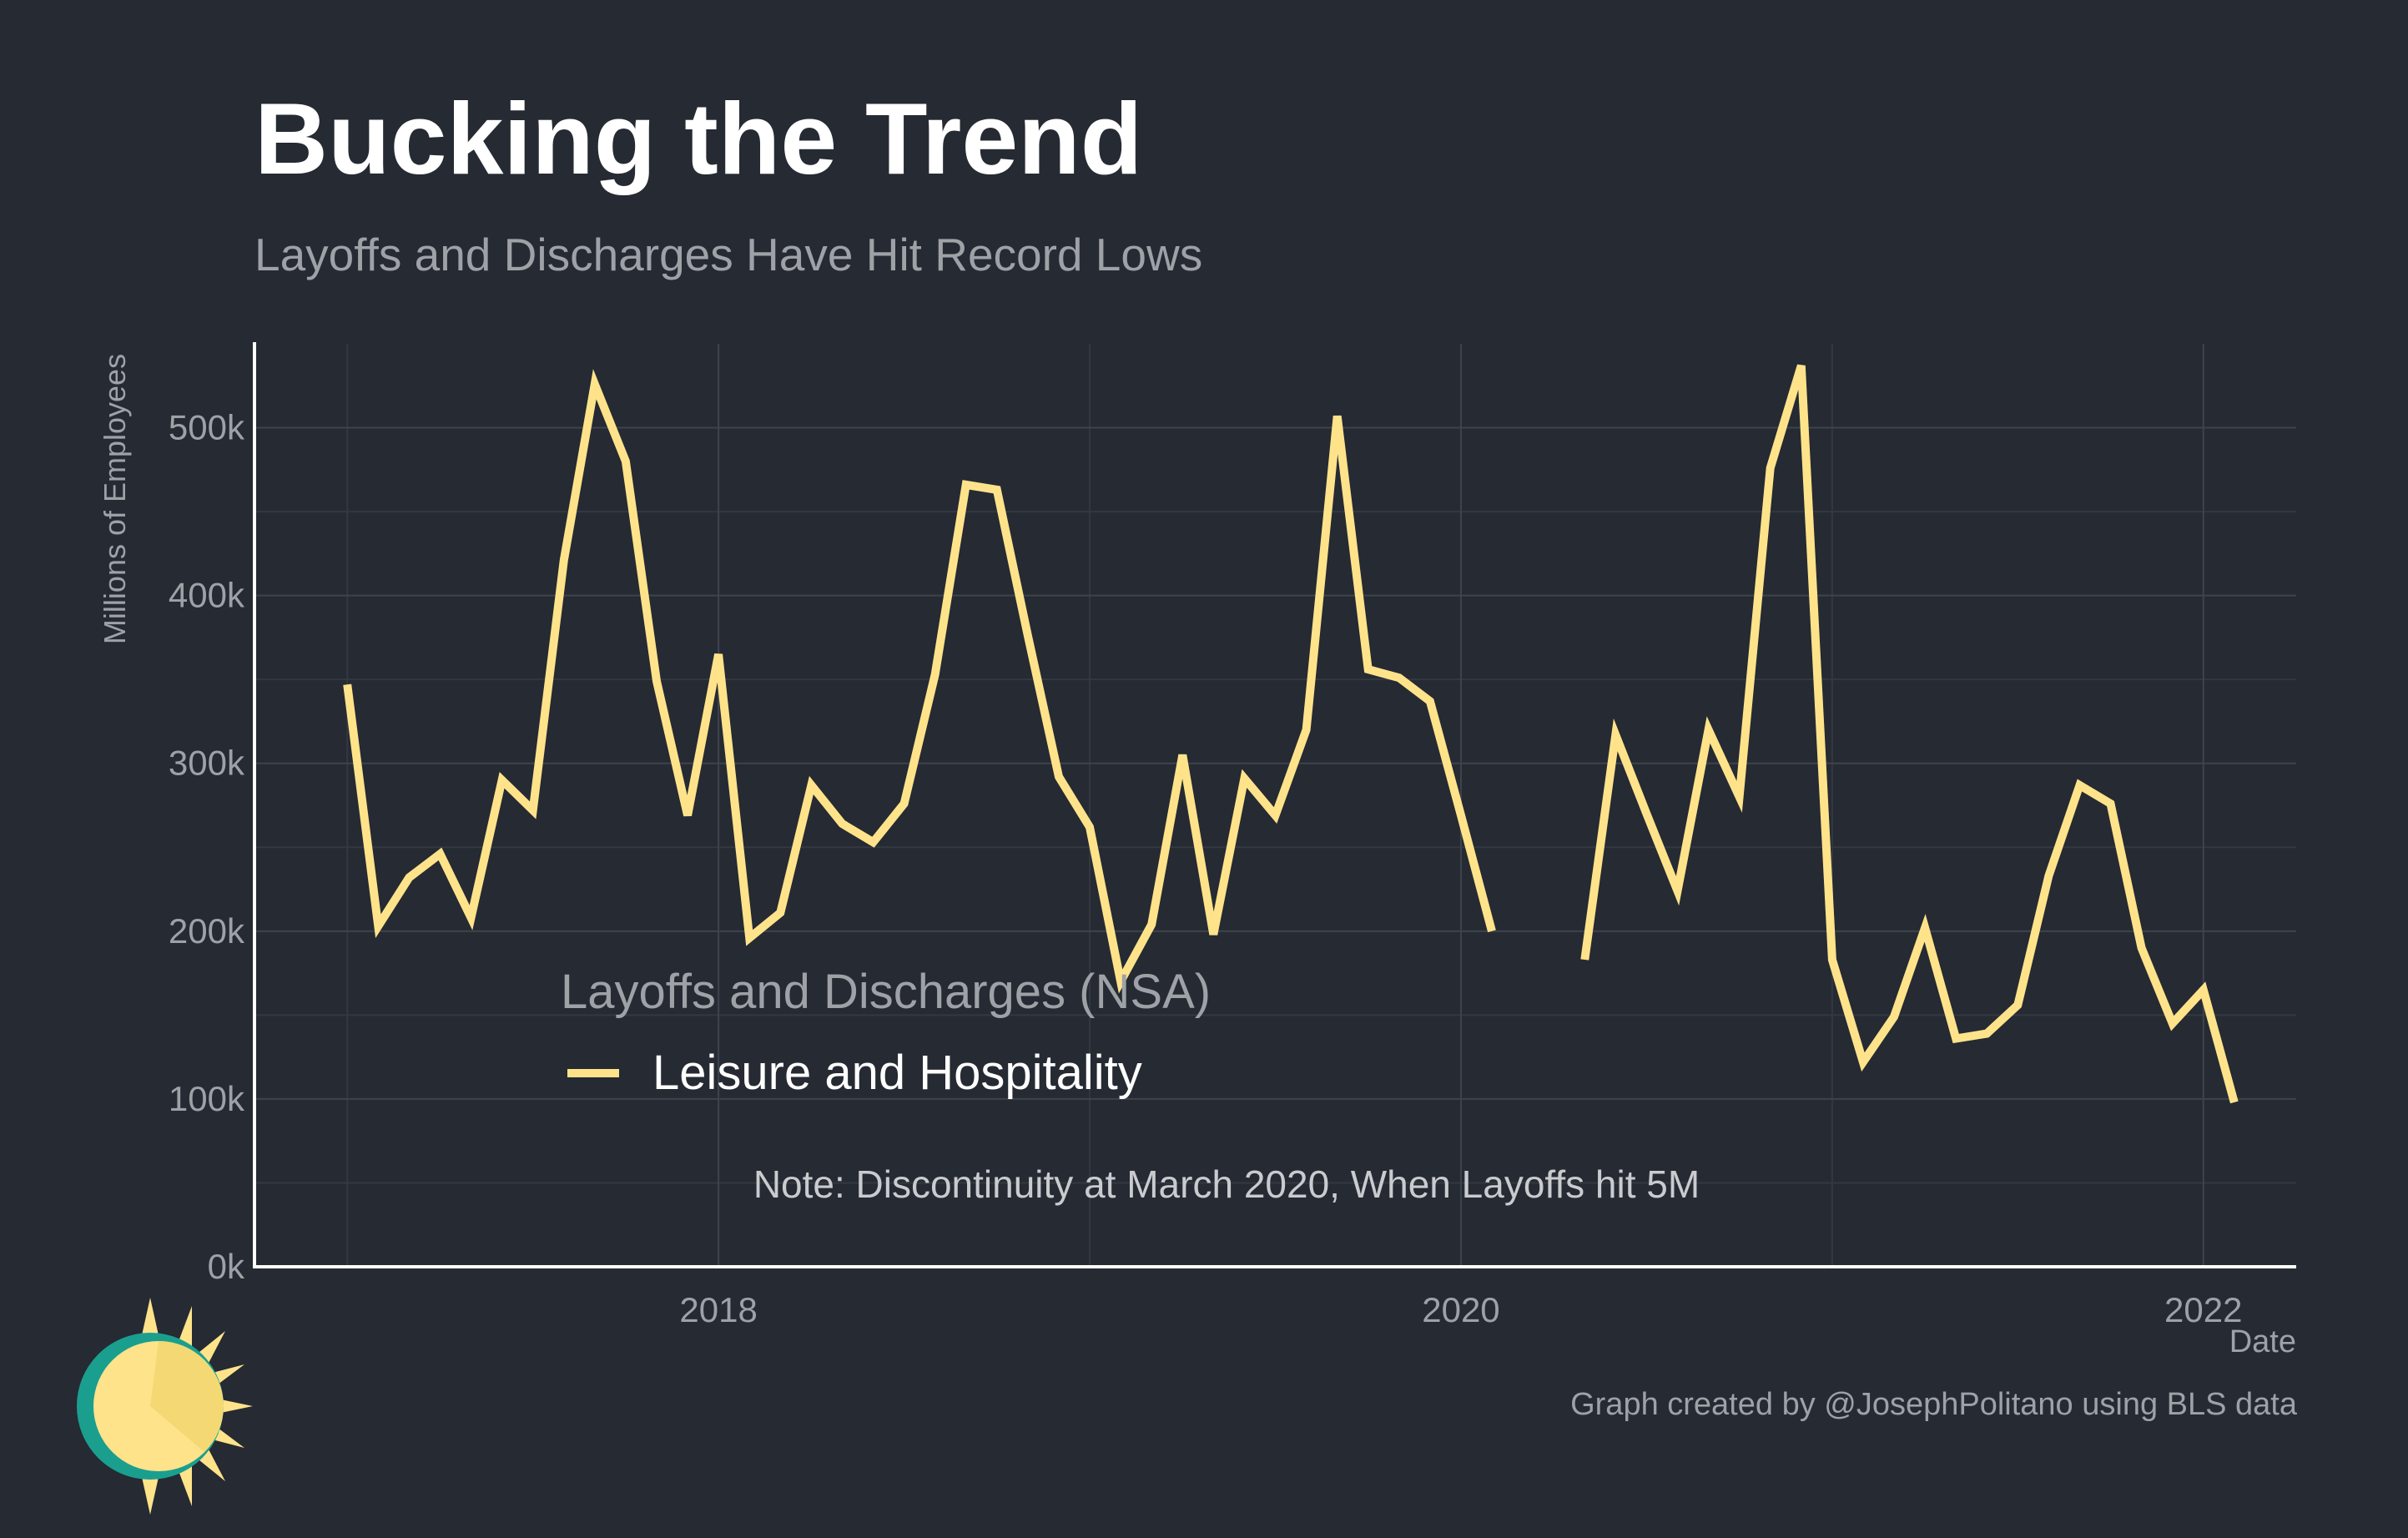 The height and width of the screenshot is (1538, 2408). What do you see at coordinates (718, 1309) in the screenshot?
I see `x-tick-label: 2018` at bounding box center [718, 1309].